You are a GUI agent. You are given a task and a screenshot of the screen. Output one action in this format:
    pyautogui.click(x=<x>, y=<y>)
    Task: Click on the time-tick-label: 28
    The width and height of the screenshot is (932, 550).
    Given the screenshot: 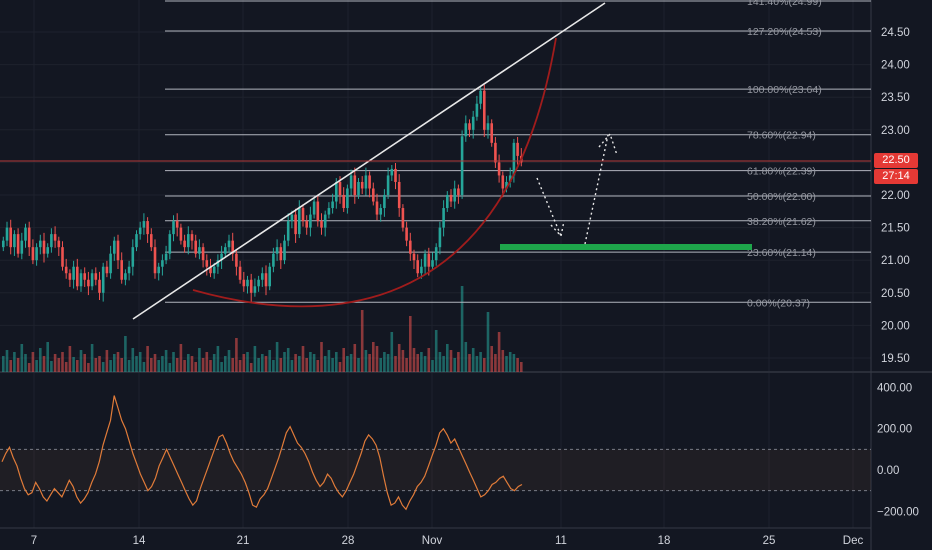 What is the action you would take?
    pyautogui.click(x=348, y=541)
    